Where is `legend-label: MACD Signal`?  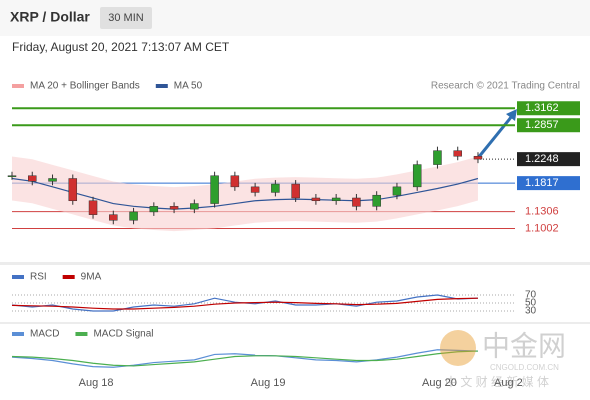
legend-label: MACD Signal is located at coordinates (123, 334).